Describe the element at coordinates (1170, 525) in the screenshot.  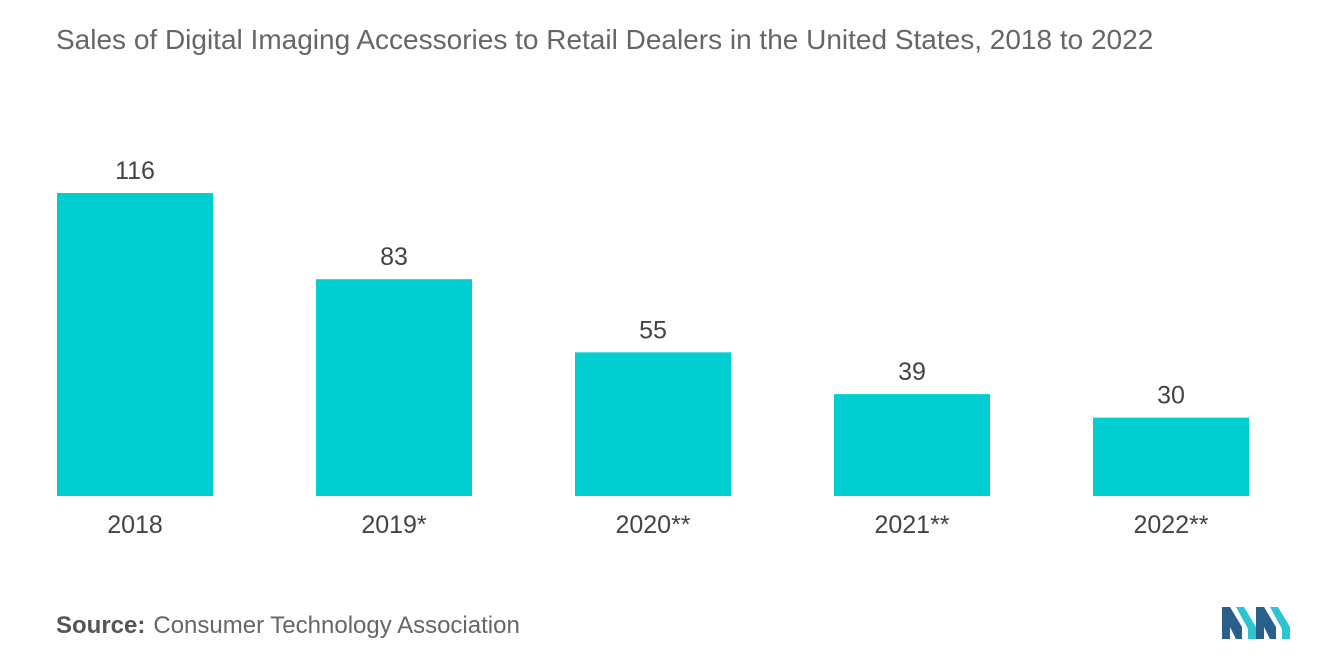
I see `x-tick-label: 2022**` at that location.